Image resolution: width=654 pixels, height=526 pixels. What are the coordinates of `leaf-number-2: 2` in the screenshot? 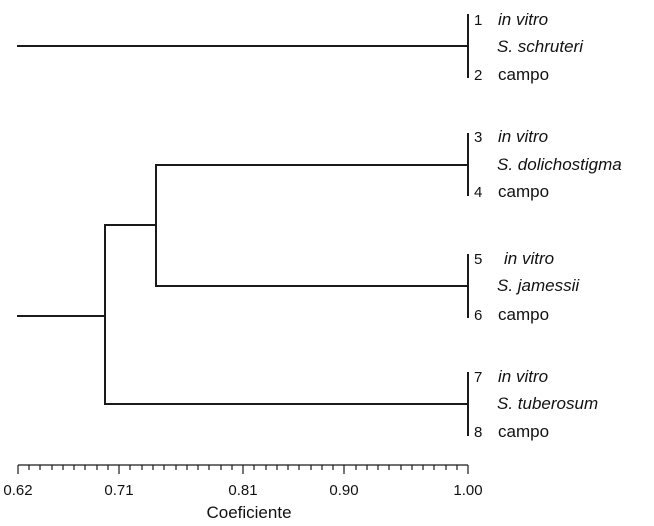 It's located at (478, 75).